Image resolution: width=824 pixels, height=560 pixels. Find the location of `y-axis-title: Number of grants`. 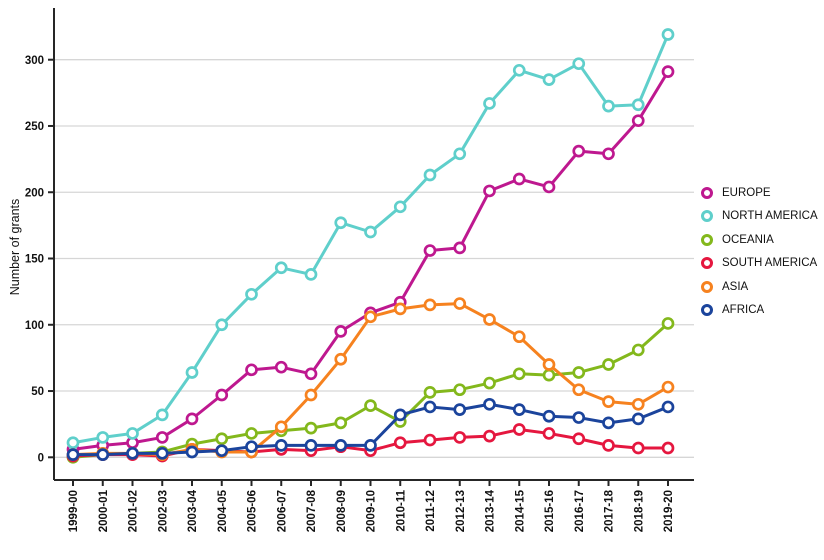

y-axis-title: Number of grants is located at coordinates (15, 247).